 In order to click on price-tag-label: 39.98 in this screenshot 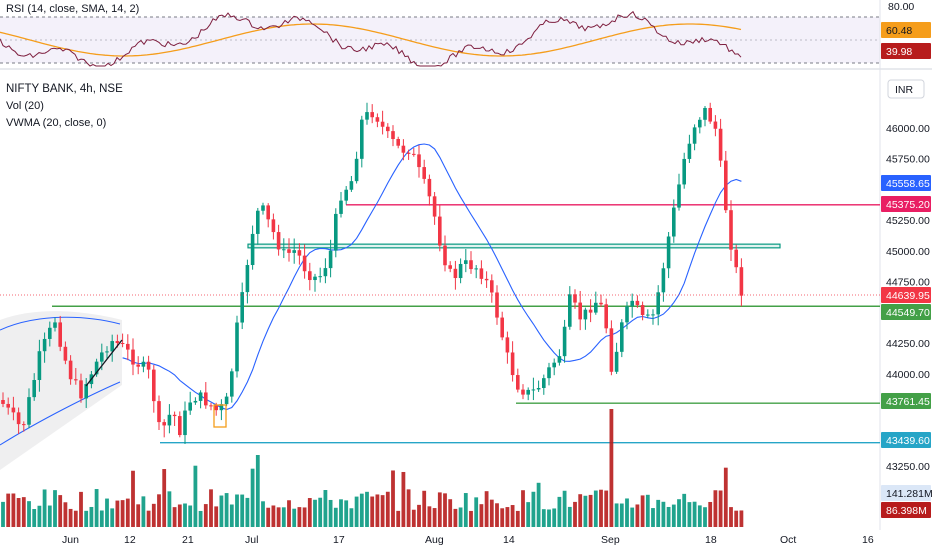, I will do `click(899, 52)`.